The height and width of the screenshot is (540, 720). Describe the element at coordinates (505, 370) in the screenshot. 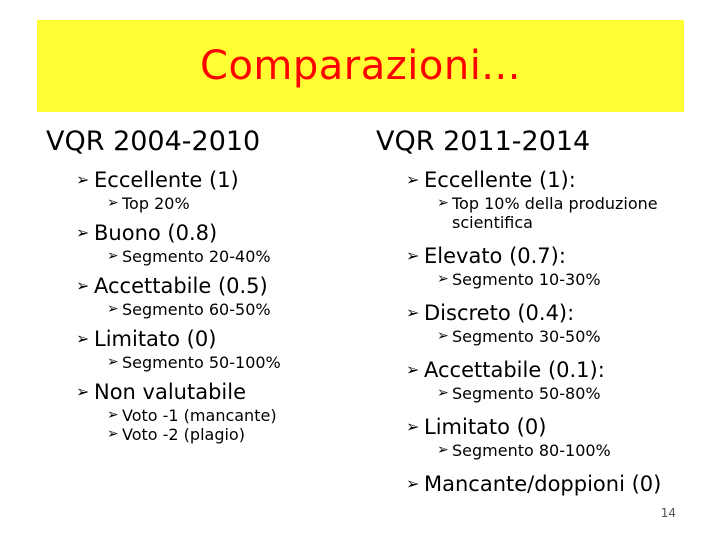

I see `list-item: ➢ Accettabile (0.1):` at that location.